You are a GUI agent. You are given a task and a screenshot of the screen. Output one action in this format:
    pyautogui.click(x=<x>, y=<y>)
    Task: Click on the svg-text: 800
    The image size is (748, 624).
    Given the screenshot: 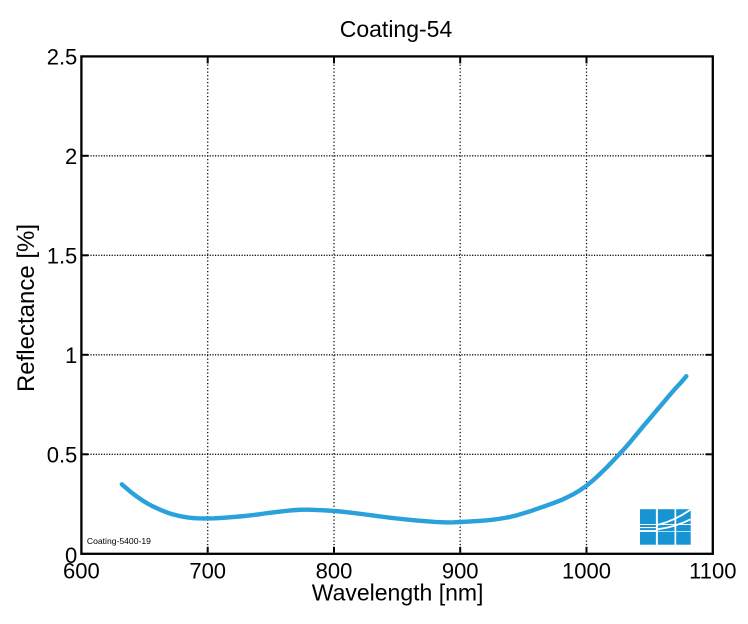 What is the action you would take?
    pyautogui.click(x=334, y=570)
    